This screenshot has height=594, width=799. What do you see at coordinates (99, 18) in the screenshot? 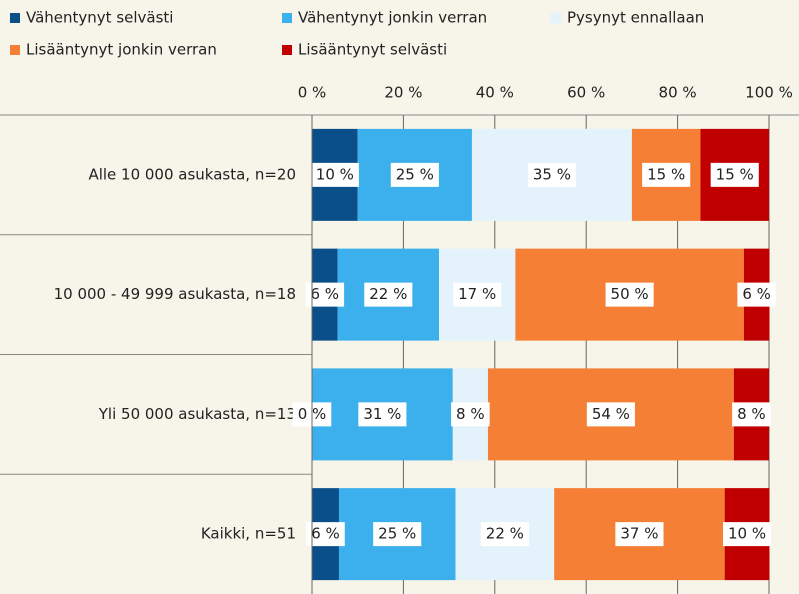
I see `legend-label: Vähentynyt selvästi` at bounding box center [99, 18].